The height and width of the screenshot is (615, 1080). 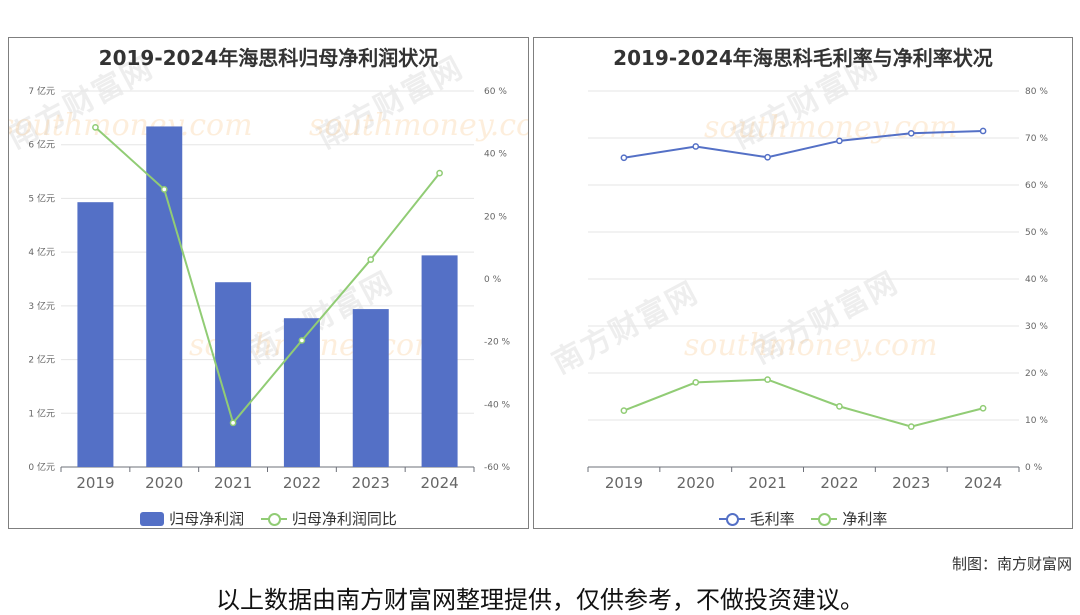 I want to click on y-tick-label-right: -40 %, so click(x=497, y=405).